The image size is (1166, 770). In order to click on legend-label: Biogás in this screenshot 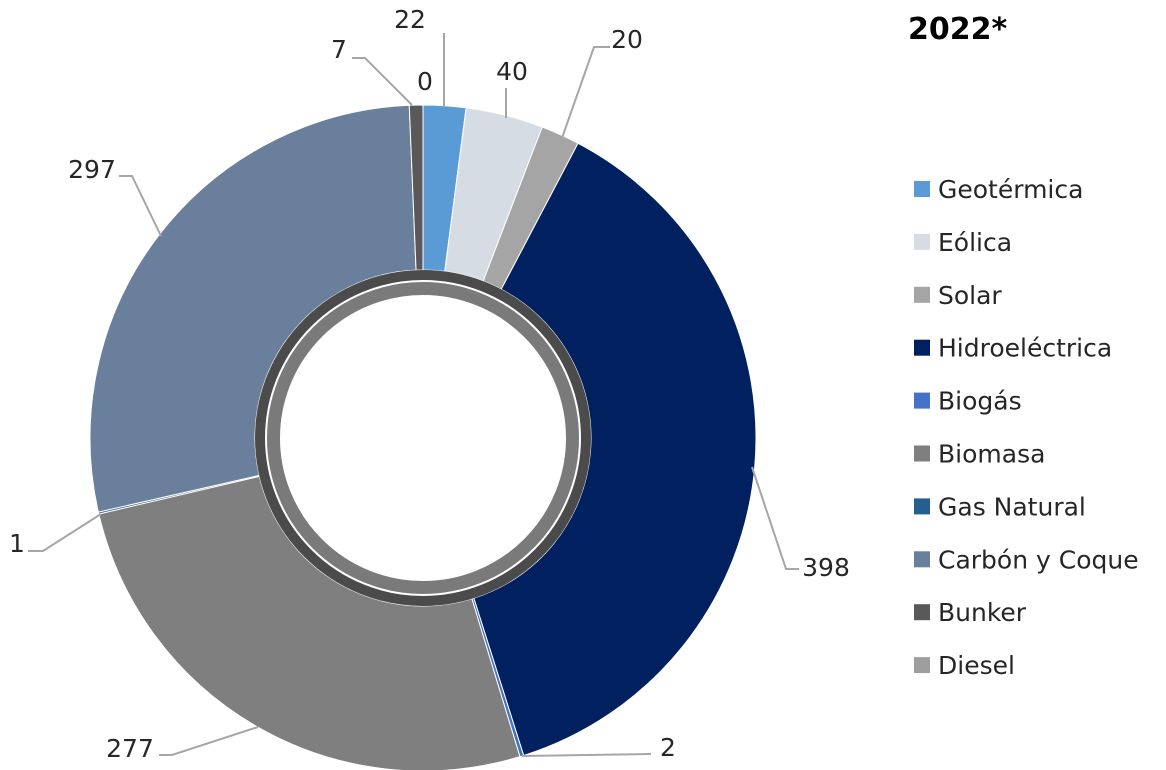, I will do `click(980, 401)`.